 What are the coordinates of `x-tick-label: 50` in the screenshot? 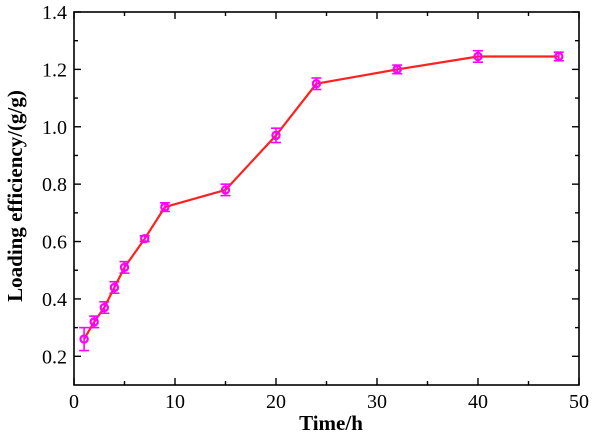 It's located at (579, 402).